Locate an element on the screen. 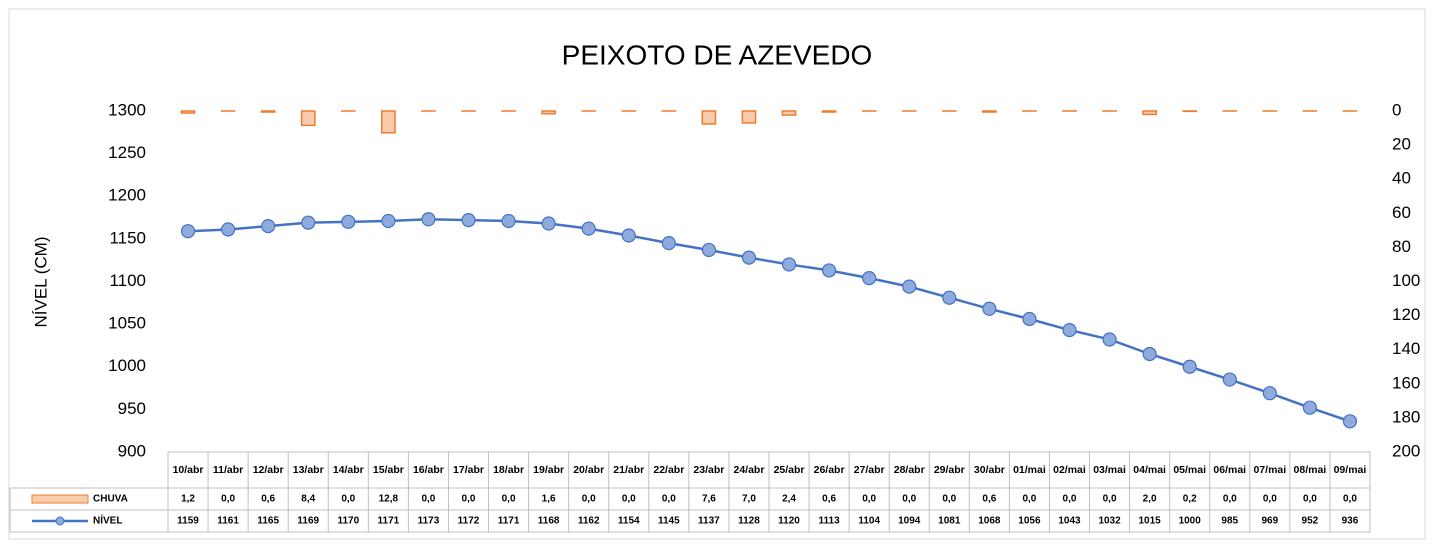 Image resolution: width=1435 pixels, height=546 pixels. y-tick-label: 950 is located at coordinates (132, 408).